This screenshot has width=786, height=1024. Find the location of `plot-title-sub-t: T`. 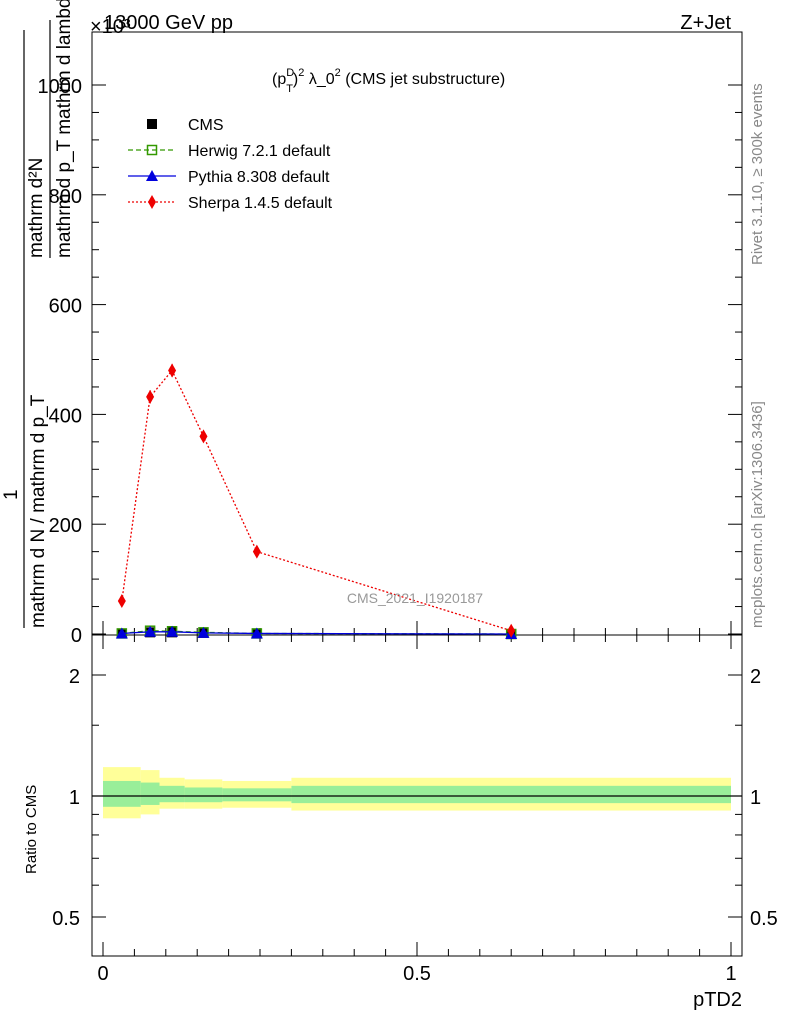

plot-title-sub-t: T is located at coordinates (289, 89).